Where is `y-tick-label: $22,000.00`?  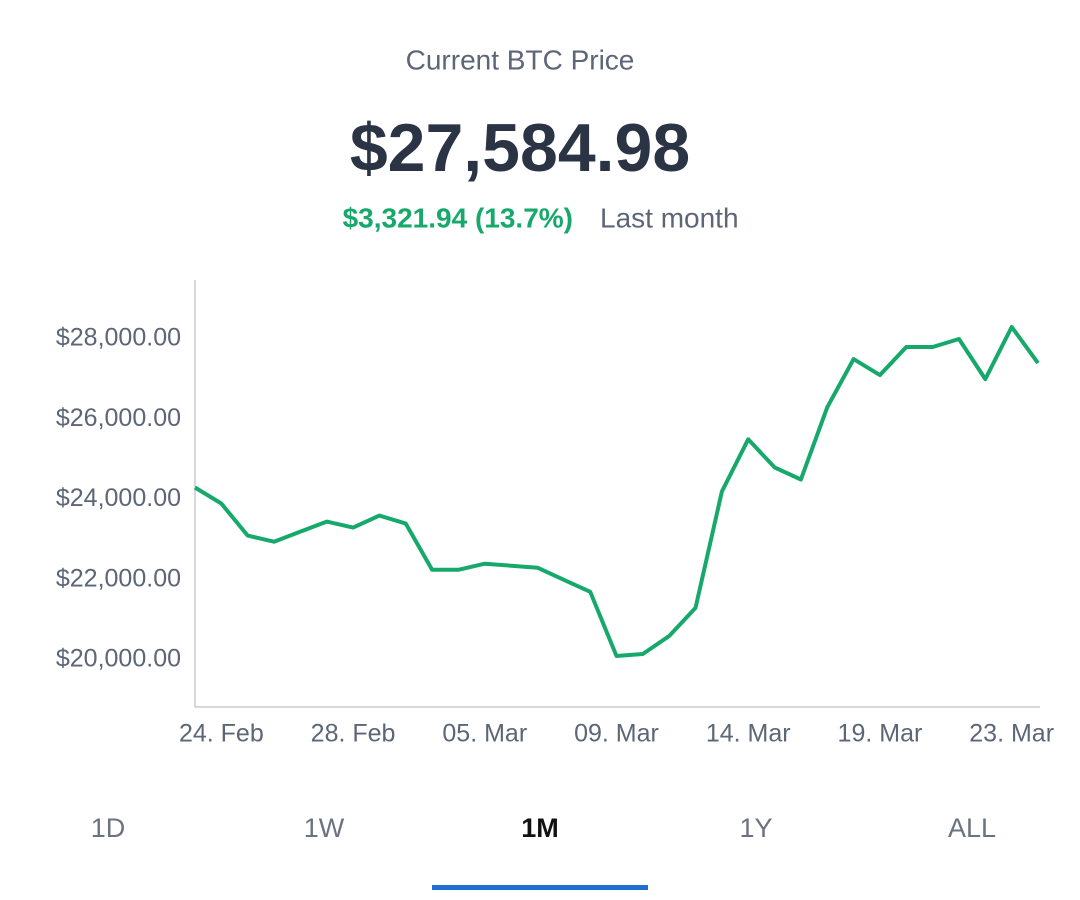
y-tick-label: $22,000.00 is located at coordinates (118, 578).